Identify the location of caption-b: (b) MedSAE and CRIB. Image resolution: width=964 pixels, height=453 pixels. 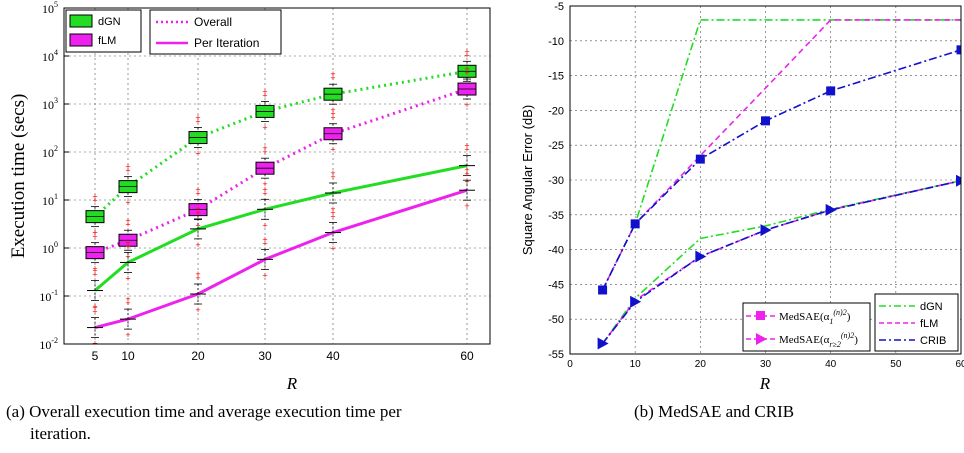
(714, 411).